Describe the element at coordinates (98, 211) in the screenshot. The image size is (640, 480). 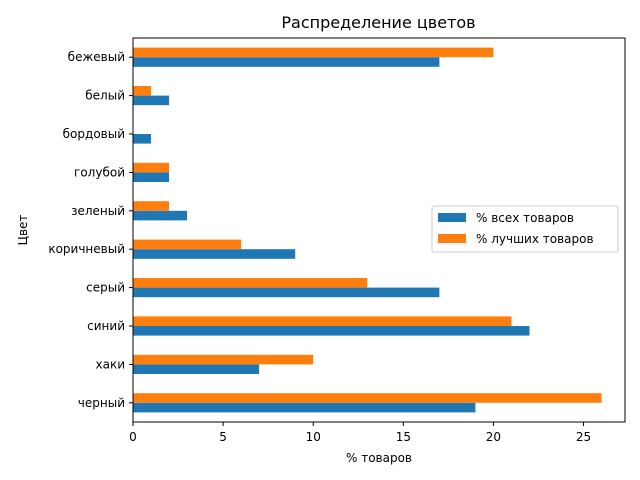
I see `y-tick-label: зеленый` at that location.